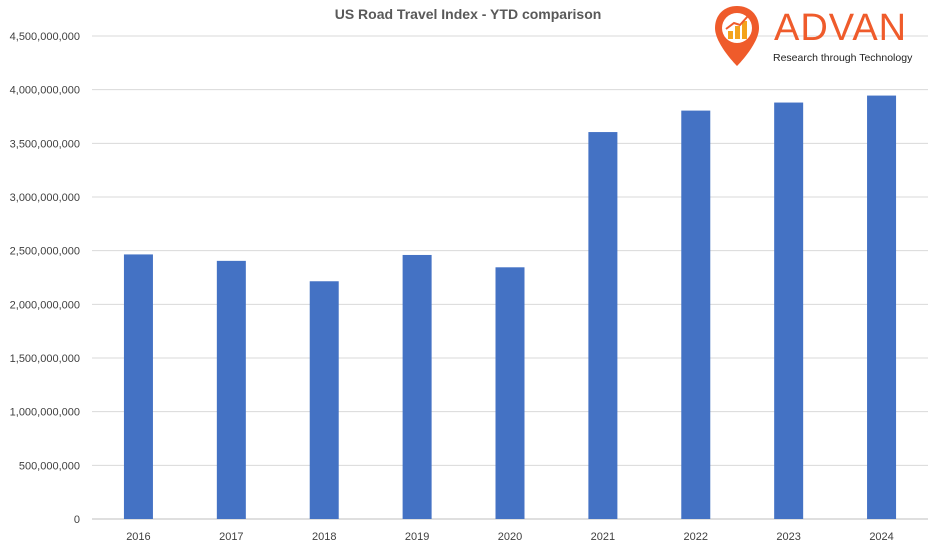 The image size is (936, 548). Describe the element at coordinates (603, 325) in the screenshot. I see `bar-2021` at that location.